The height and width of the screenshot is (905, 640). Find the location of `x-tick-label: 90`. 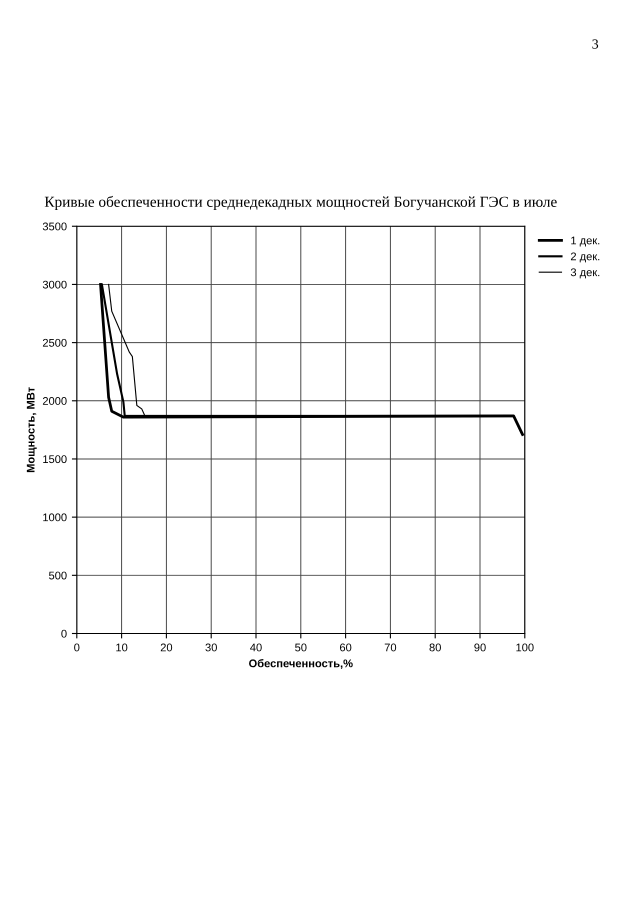

x-tick-label: 90 is located at coordinates (480, 648).